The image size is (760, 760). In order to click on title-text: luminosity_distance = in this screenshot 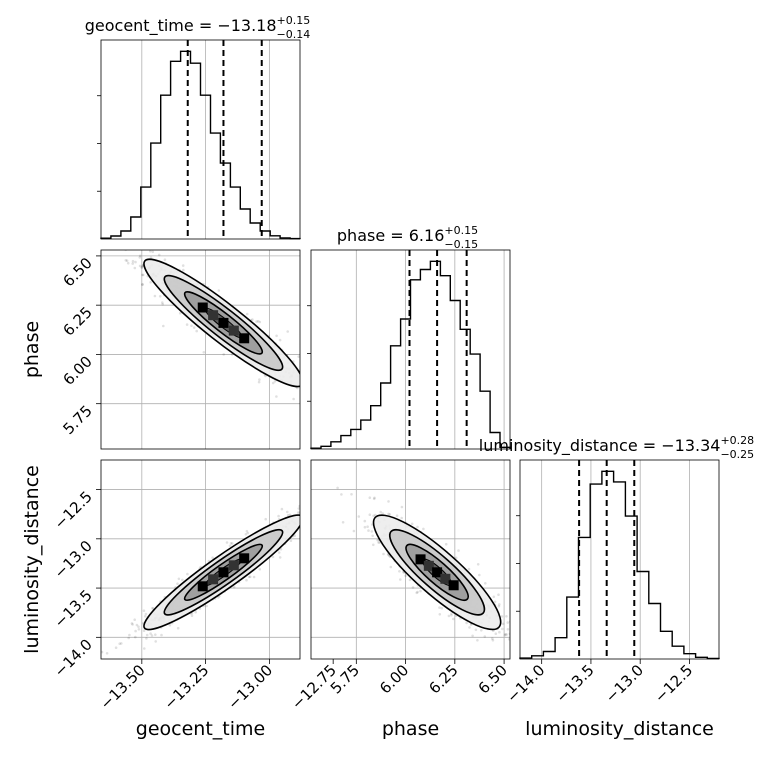, I will do `click(570, 446)`.